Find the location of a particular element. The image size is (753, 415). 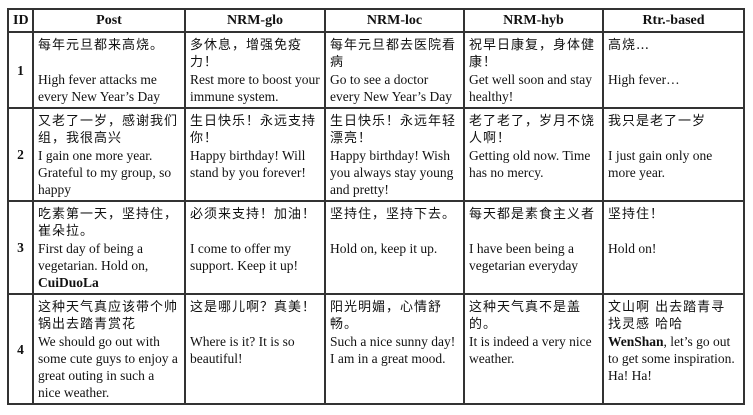

column-header-nrm-hyb: NRM-hyb is located at coordinates (533, 20).